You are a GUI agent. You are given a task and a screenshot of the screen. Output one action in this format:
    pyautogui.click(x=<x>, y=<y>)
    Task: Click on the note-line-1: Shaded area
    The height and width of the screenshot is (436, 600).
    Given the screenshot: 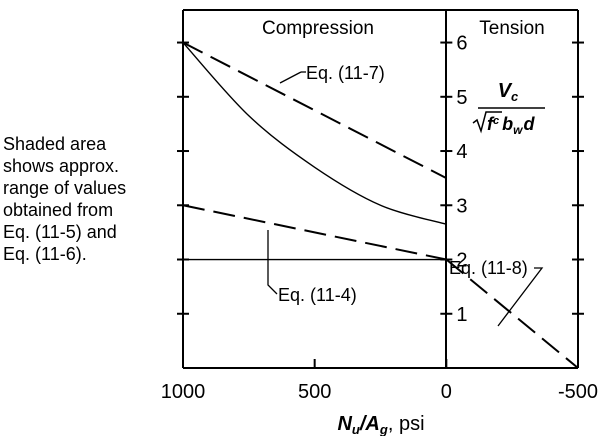 What is the action you would take?
    pyautogui.click(x=55, y=144)
    